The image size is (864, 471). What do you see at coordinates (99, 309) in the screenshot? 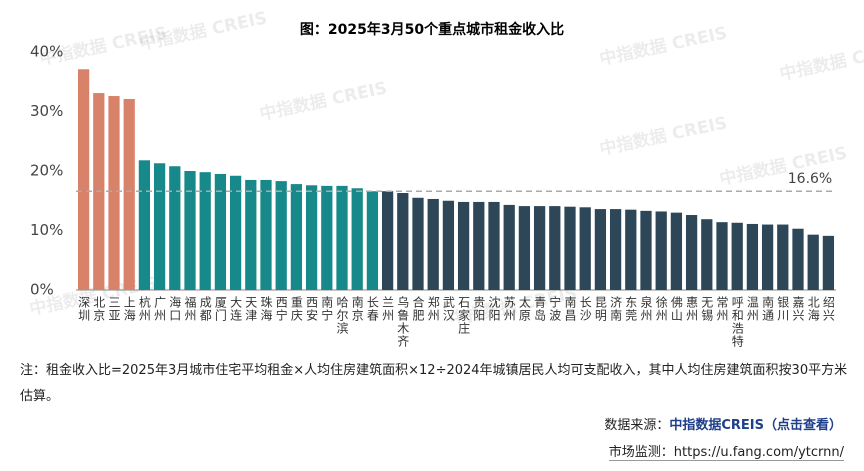
I see `x-tick-label: 北京` at bounding box center [99, 309].